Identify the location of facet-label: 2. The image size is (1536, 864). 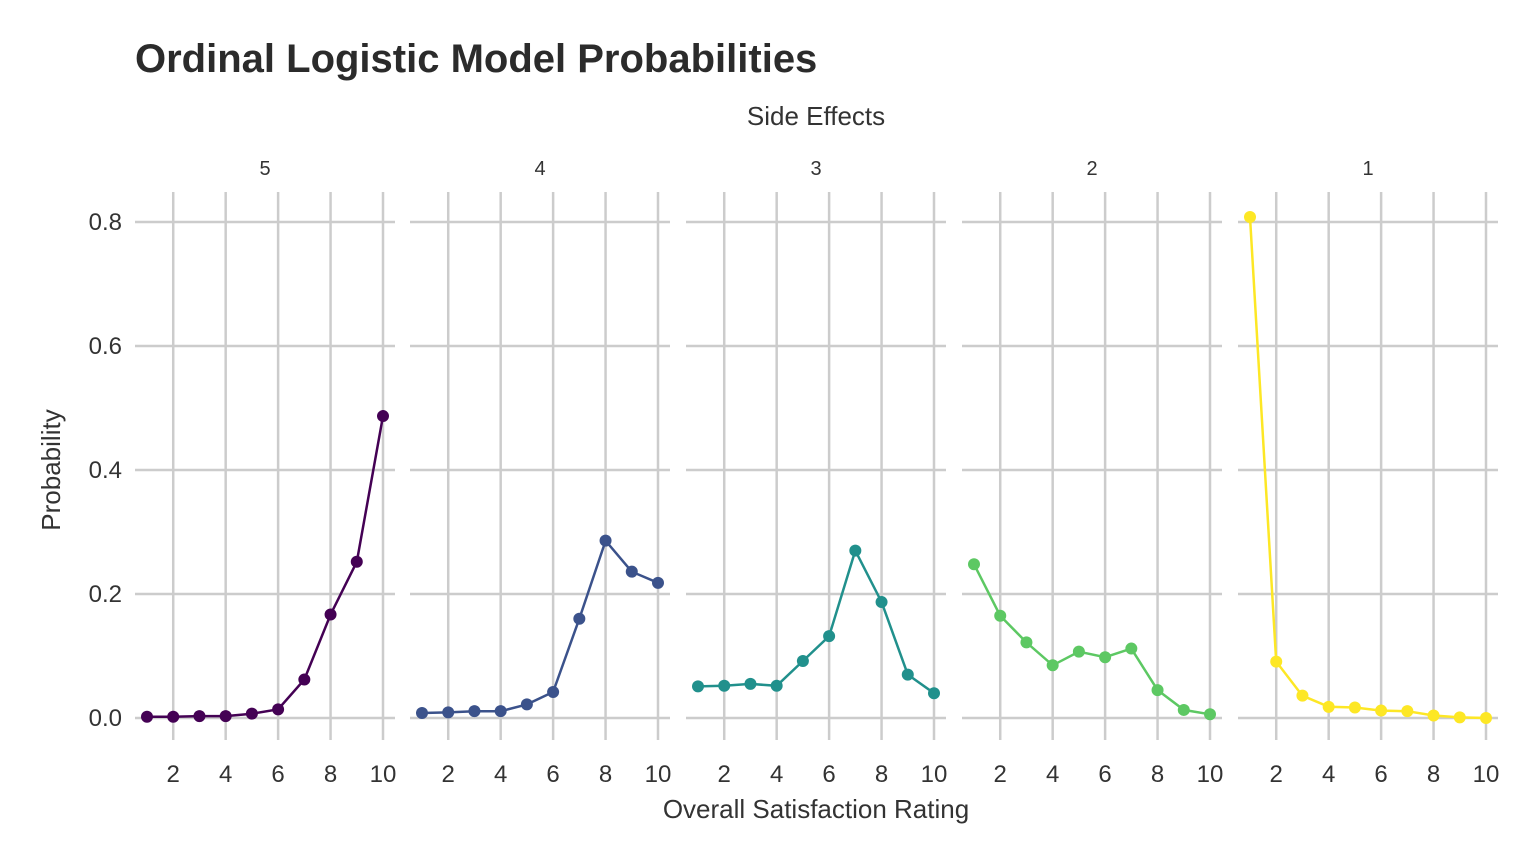
(1091, 169).